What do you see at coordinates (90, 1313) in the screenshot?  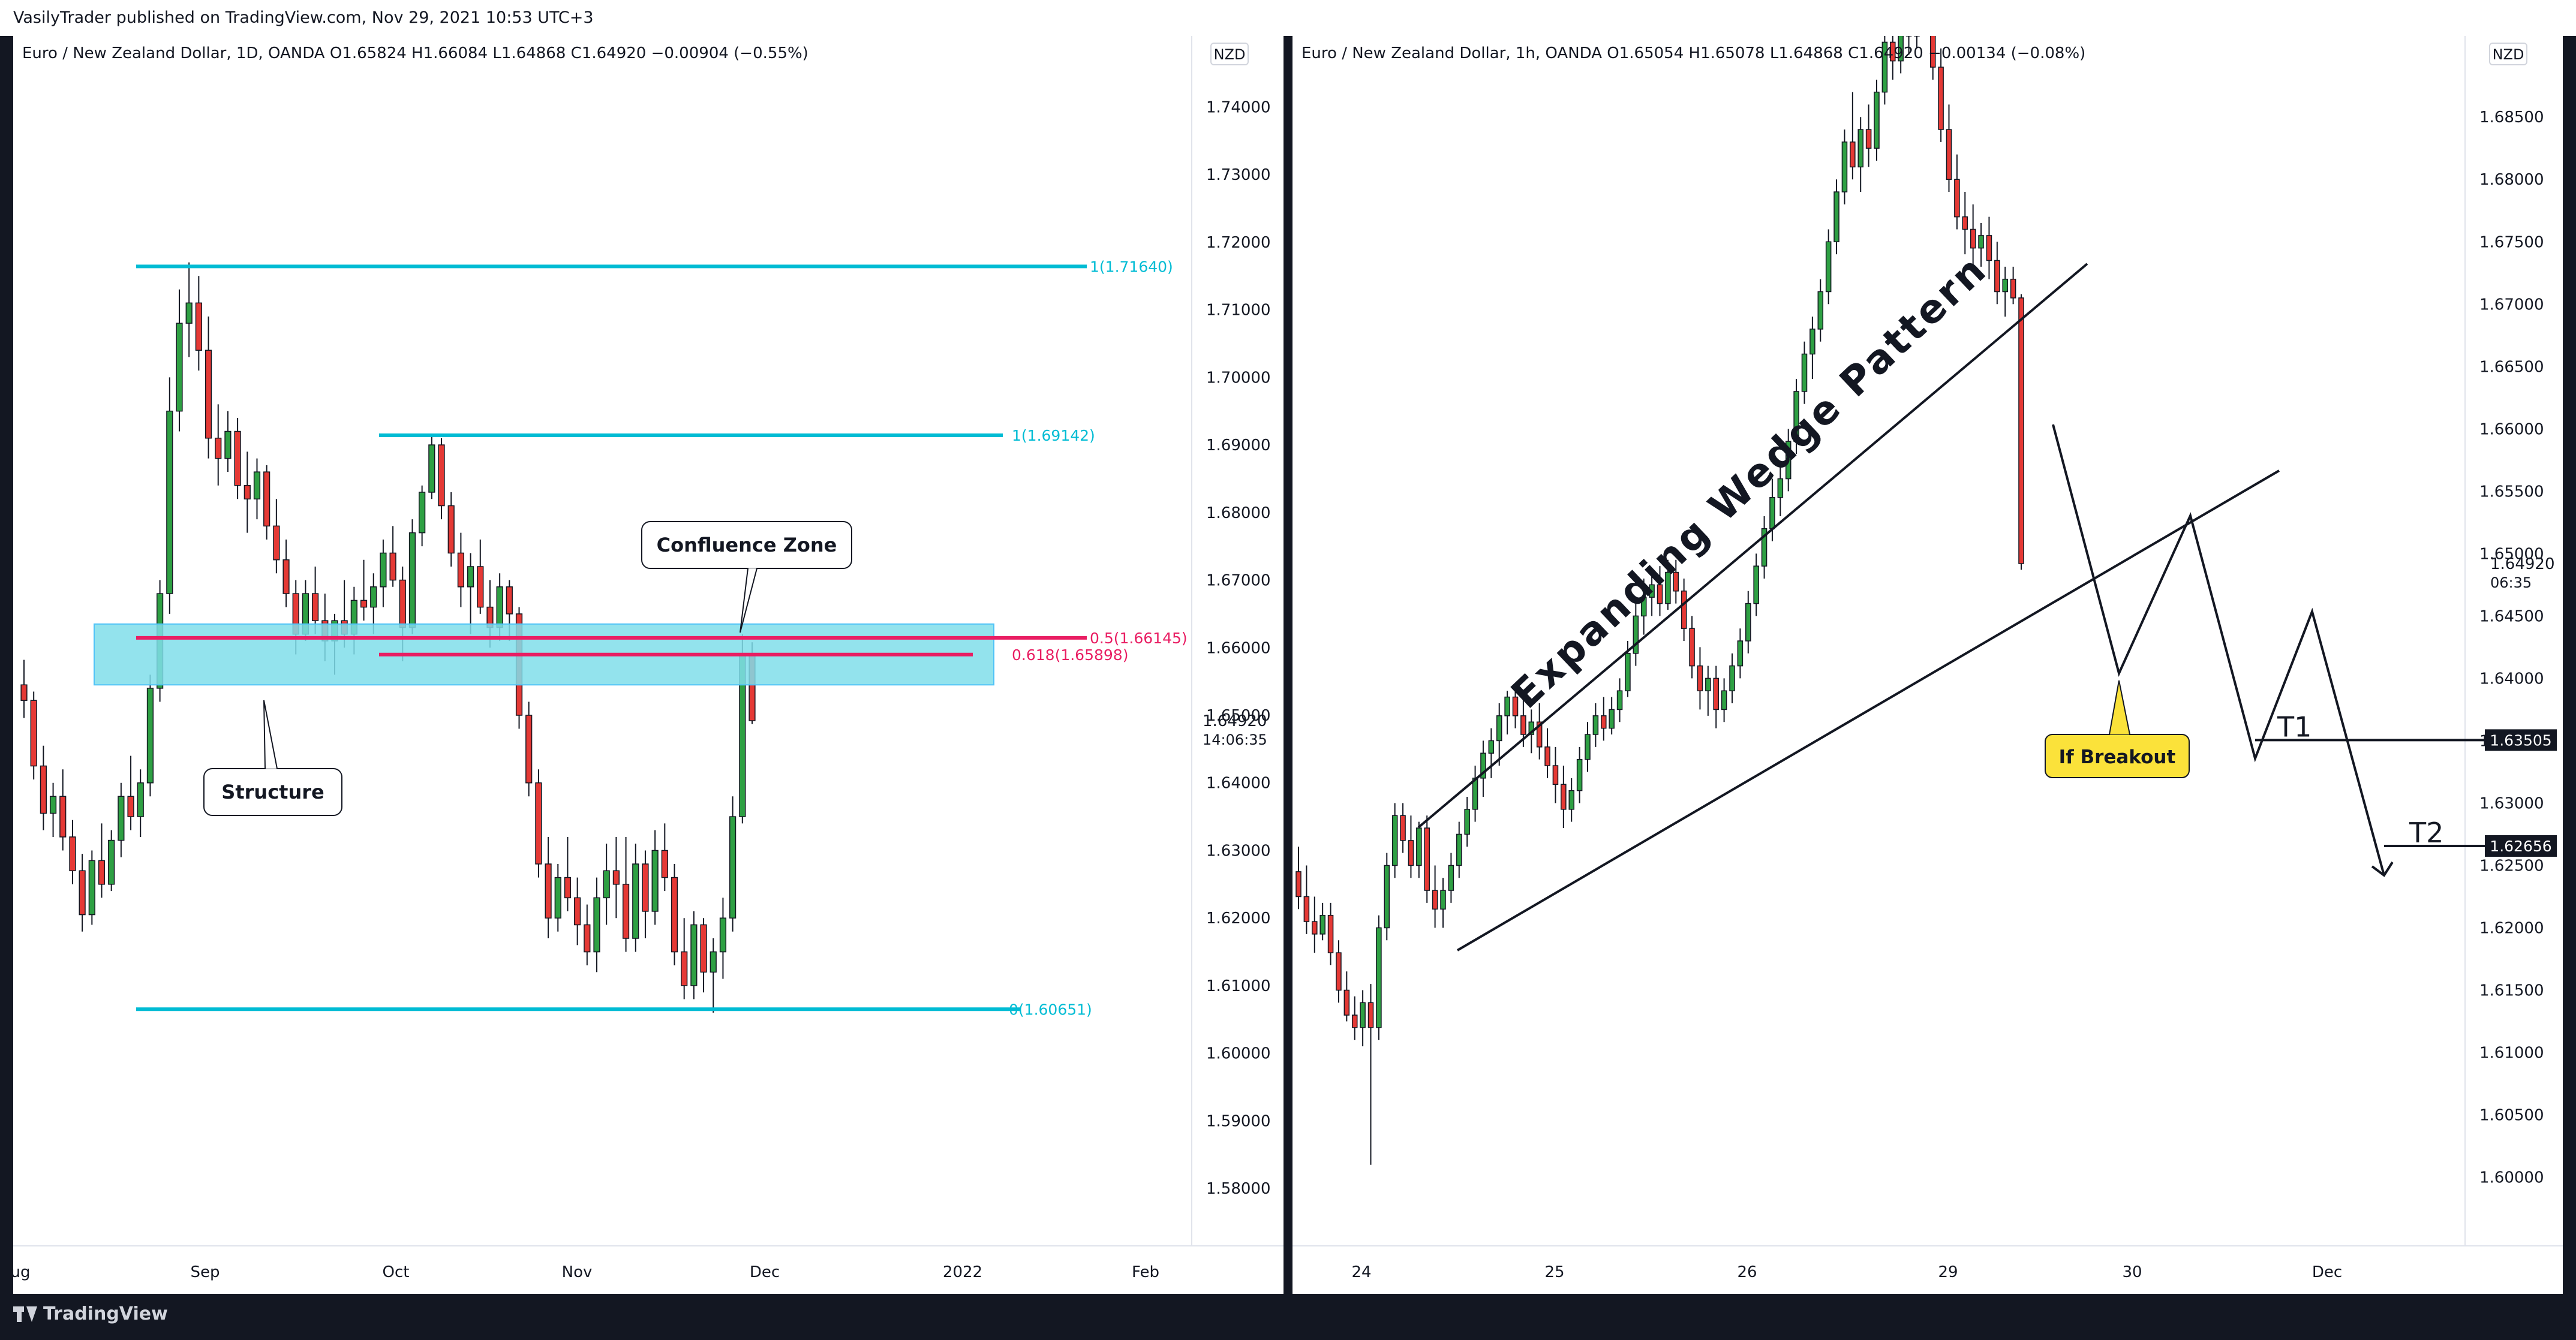 I see `tradingview-logo: TradingView` at bounding box center [90, 1313].